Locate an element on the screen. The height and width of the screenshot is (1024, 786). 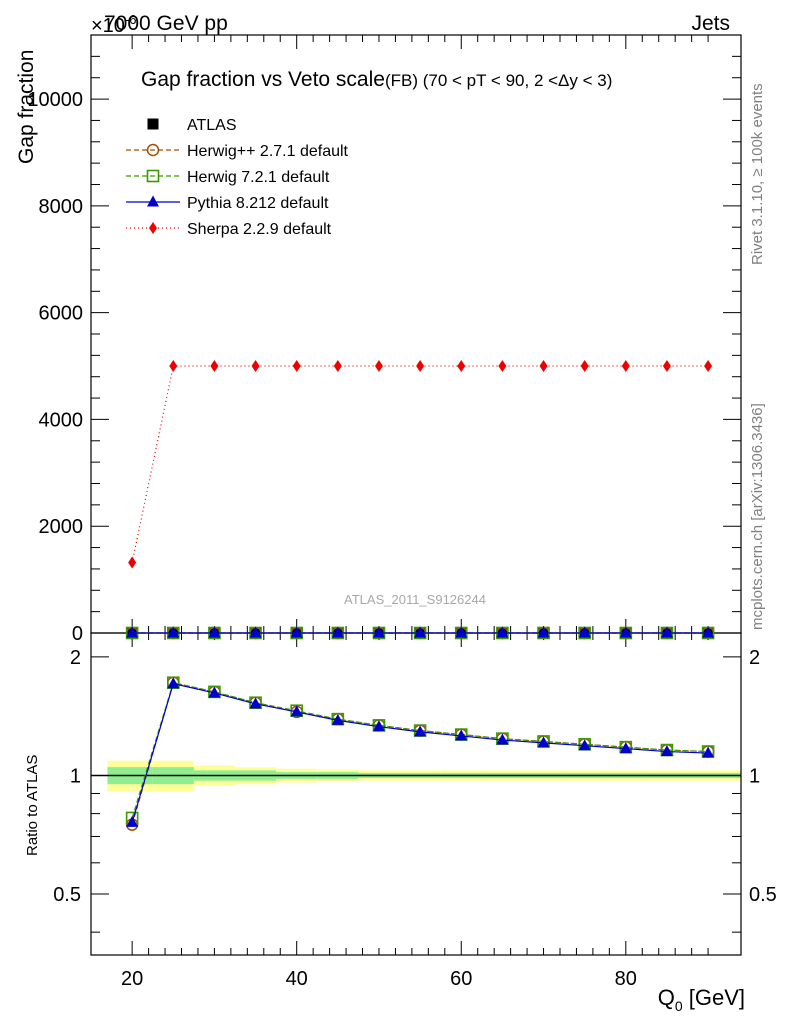
main-ylabel: Gap fraction is located at coordinates (26, 107).